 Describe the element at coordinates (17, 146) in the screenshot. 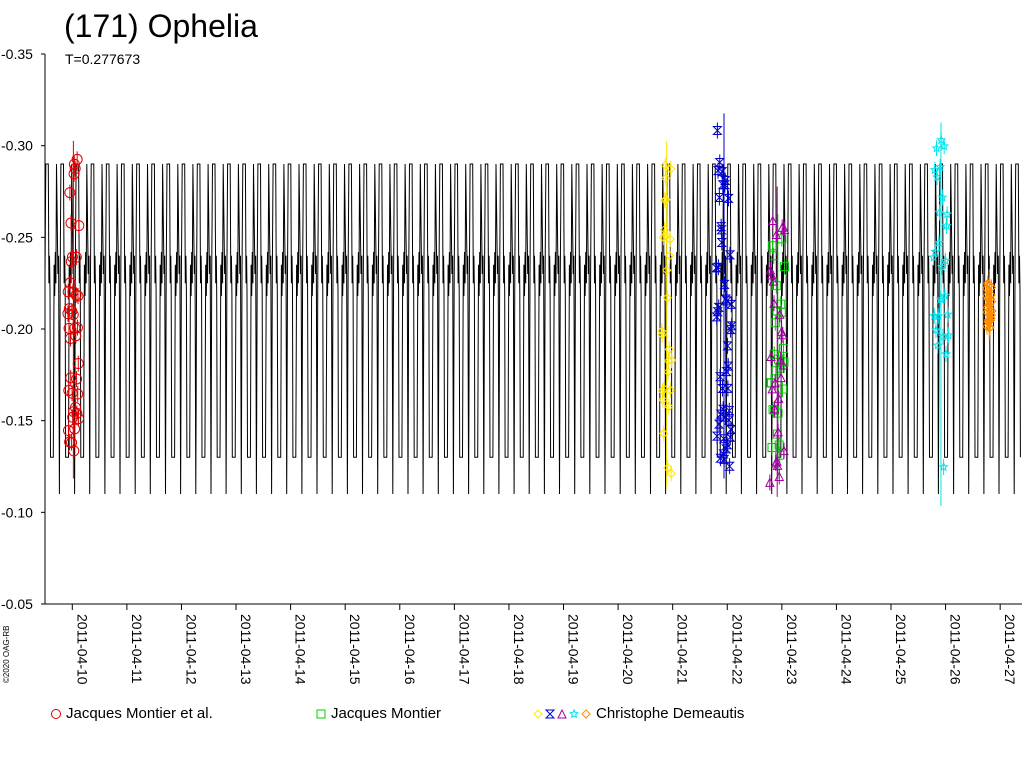

I see `y-tick-label: -0.30` at that location.